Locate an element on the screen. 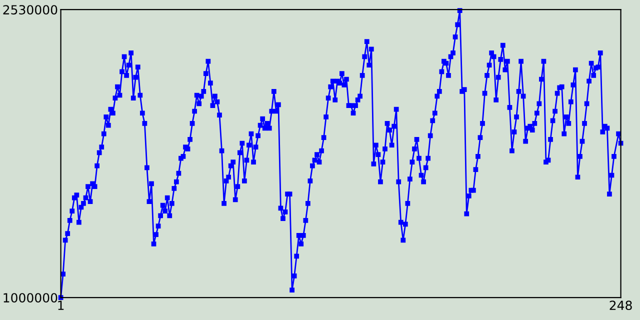 The height and width of the screenshot is (320, 640). x-tick-label: 1 is located at coordinates (61, 305).